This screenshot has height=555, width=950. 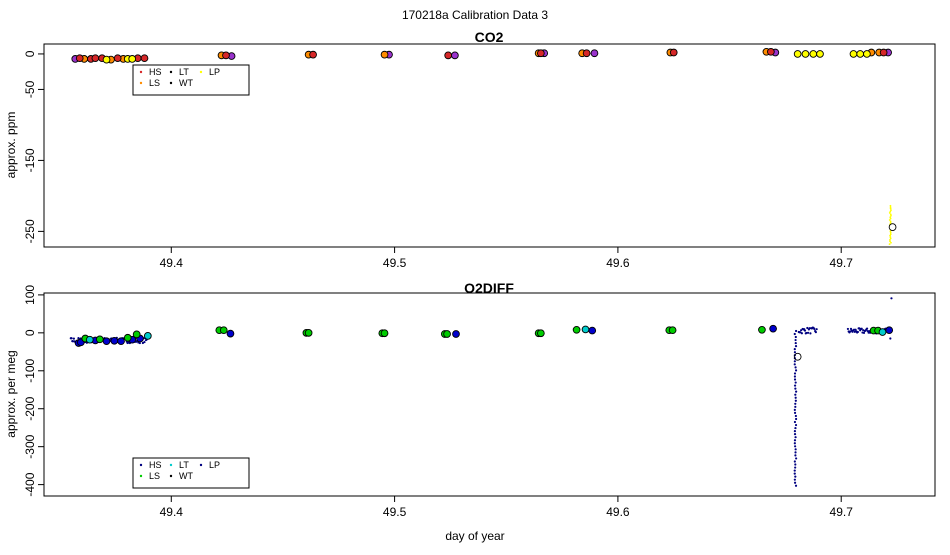 I want to click on co2-x-tick-label: 49.4, so click(x=172, y=263).